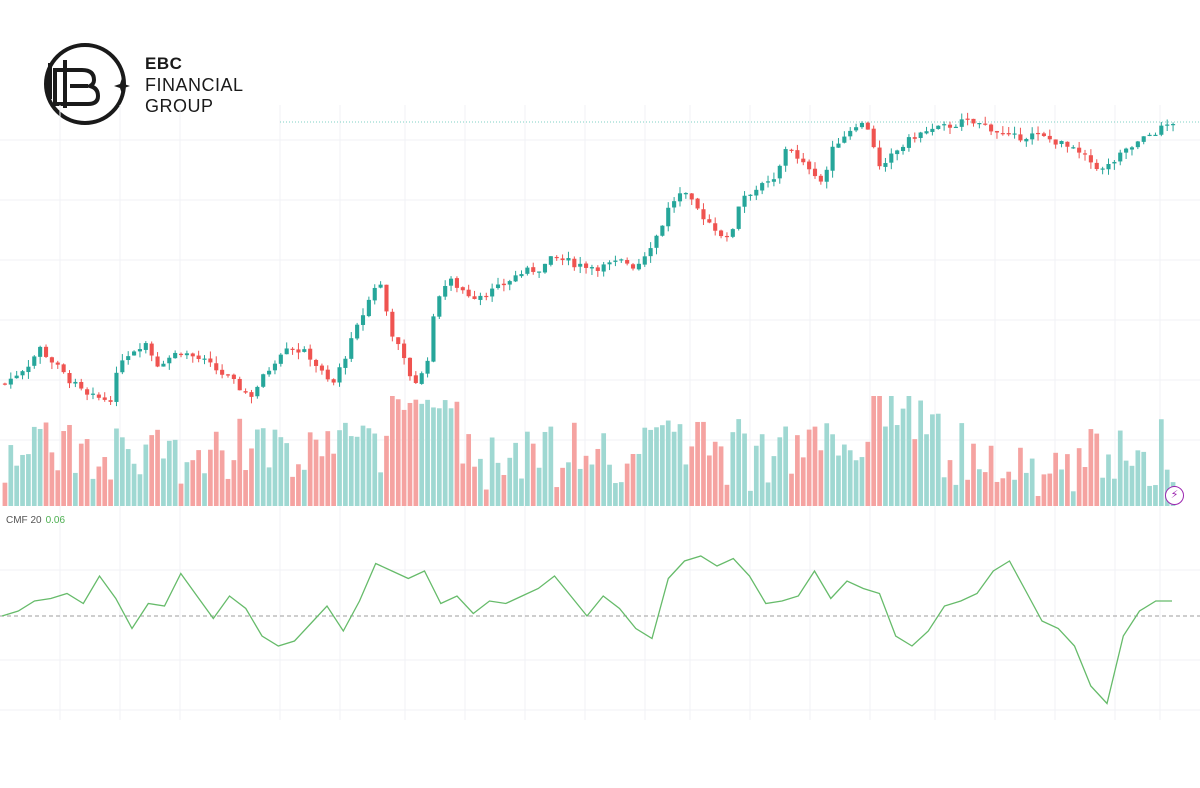  What do you see at coordinates (87, 84) in the screenshot?
I see `ebc-logo-emblem-icon` at bounding box center [87, 84].